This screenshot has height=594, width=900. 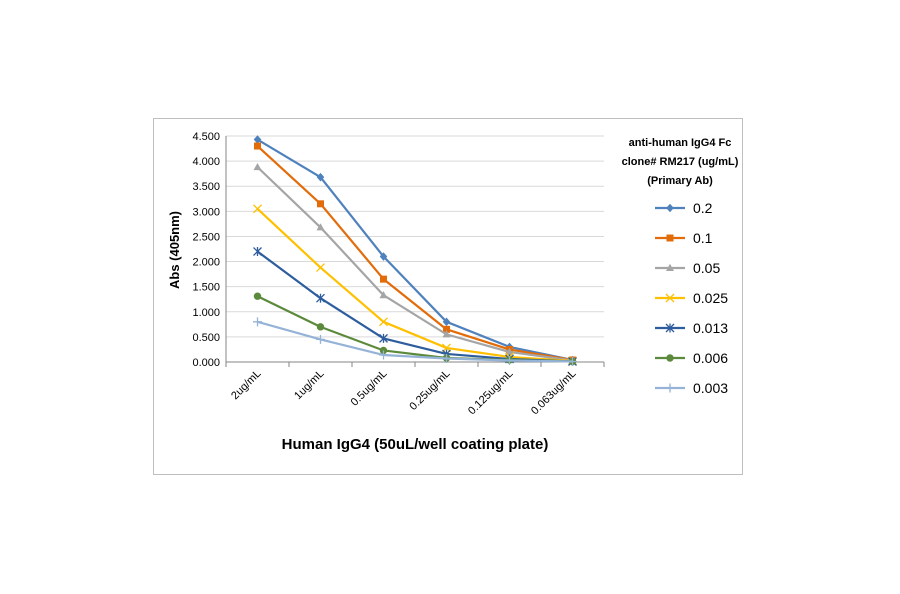 What do you see at coordinates (710, 328) in the screenshot?
I see `legend-label: 0.013` at bounding box center [710, 328].